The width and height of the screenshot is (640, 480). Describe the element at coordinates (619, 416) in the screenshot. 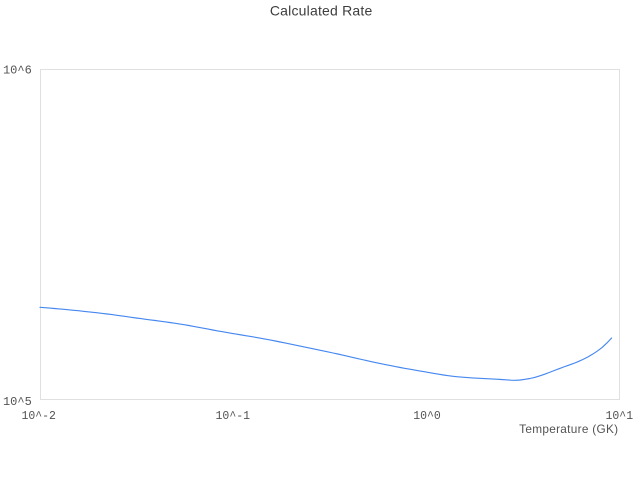

I see `svg-text: 10^1` at that location.